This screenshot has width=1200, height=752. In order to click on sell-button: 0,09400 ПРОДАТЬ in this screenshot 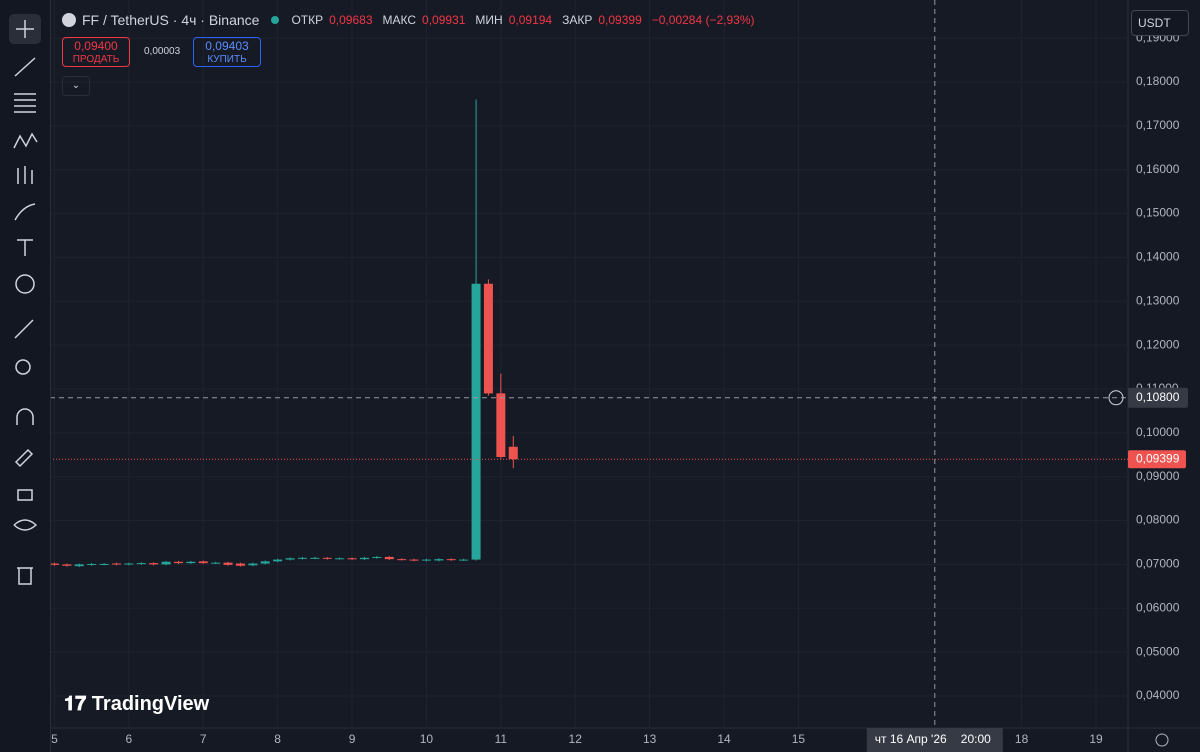, I will do `click(96, 52)`.